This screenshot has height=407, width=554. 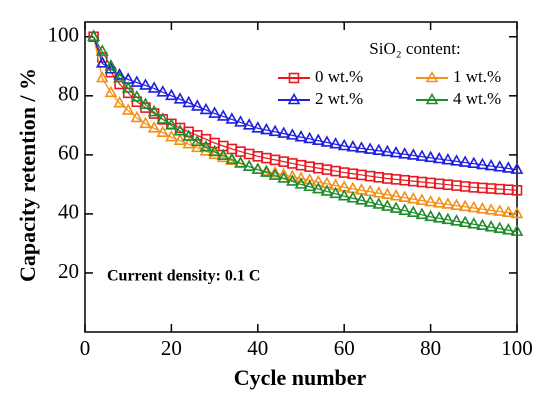 I want to click on x-tick-label: 60, so click(x=344, y=348).